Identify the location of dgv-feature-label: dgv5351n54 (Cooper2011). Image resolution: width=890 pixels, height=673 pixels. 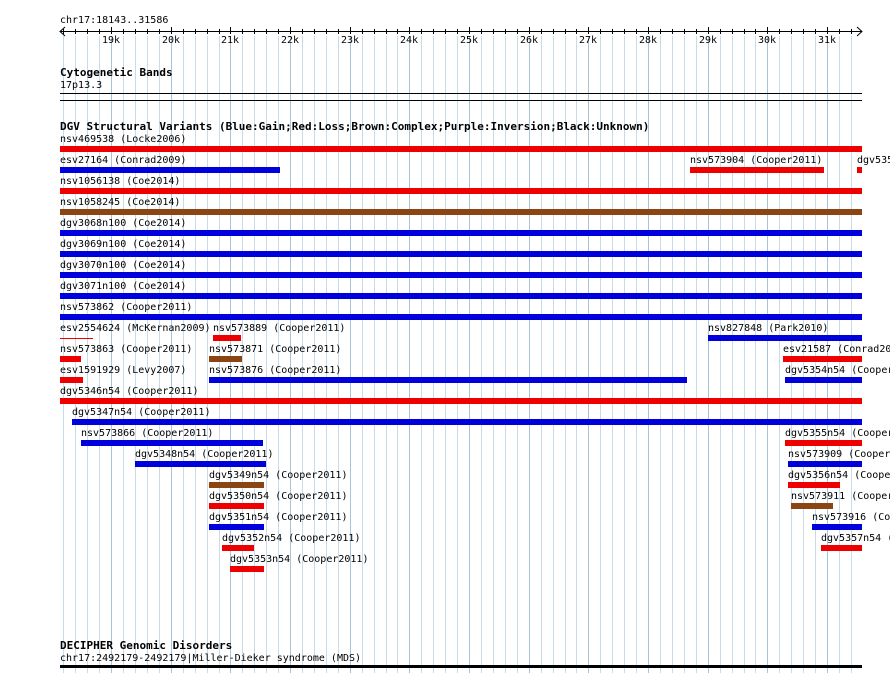
(278, 517).